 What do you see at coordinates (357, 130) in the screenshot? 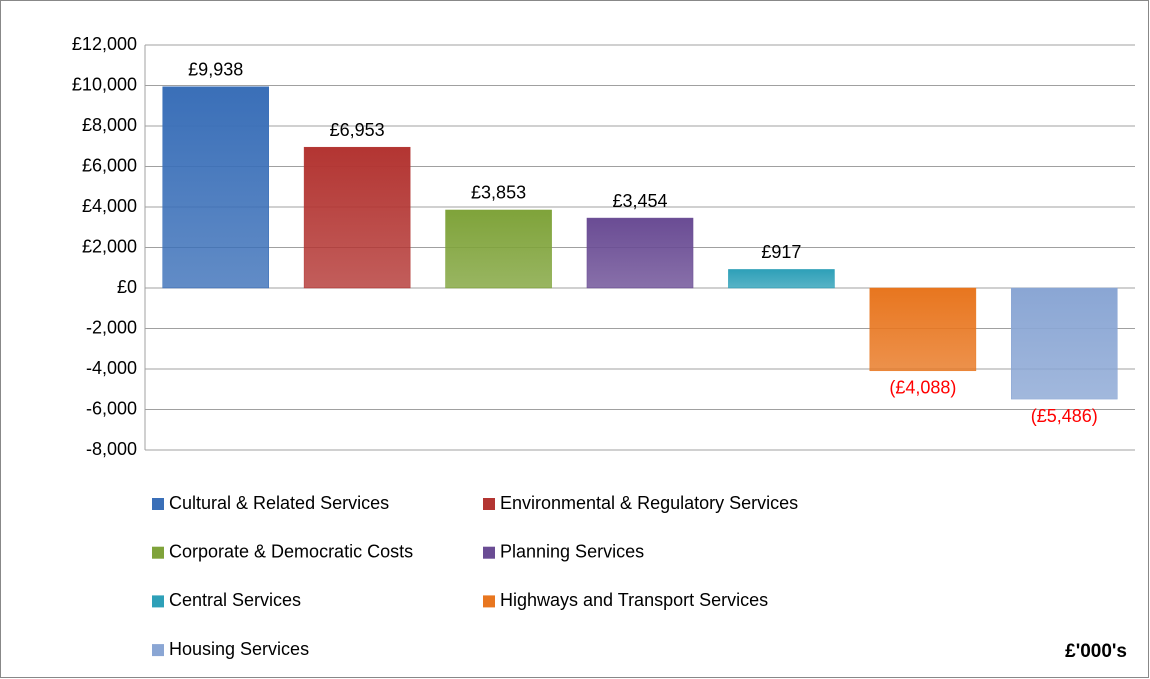
I see `value-label: £6,953` at bounding box center [357, 130].